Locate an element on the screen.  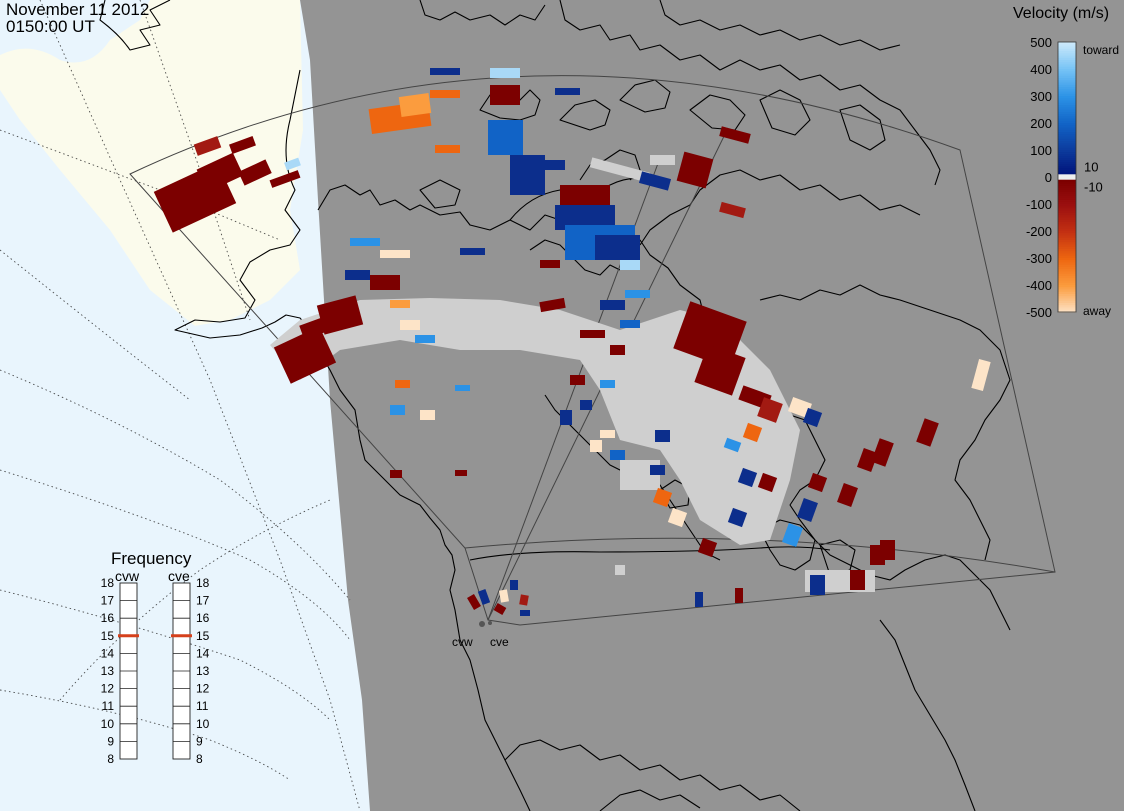
colorbar-tick-label: -300 is located at coordinates (1039, 258).